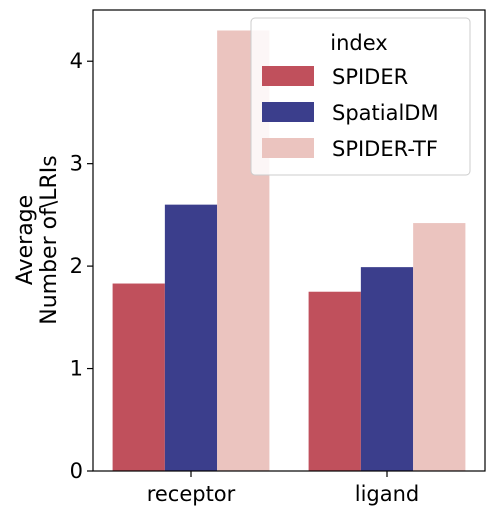 This screenshot has height=515, width=490. I want to click on y-axis-label: Average Number of\LRIs, so click(37, 239).